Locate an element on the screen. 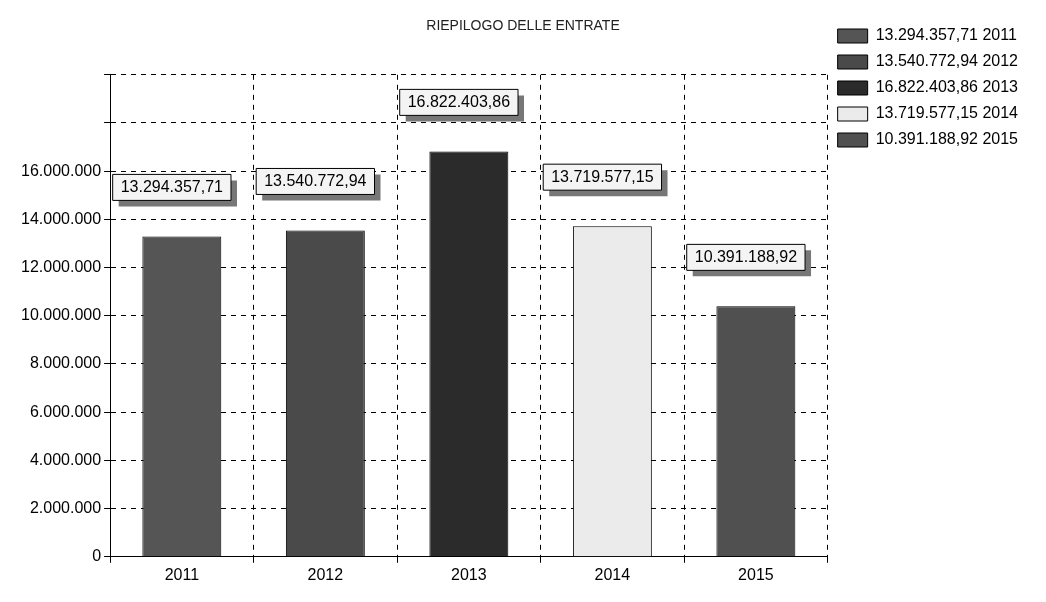 The image size is (1046, 602). x-tick-label: 2014 is located at coordinates (612, 574).